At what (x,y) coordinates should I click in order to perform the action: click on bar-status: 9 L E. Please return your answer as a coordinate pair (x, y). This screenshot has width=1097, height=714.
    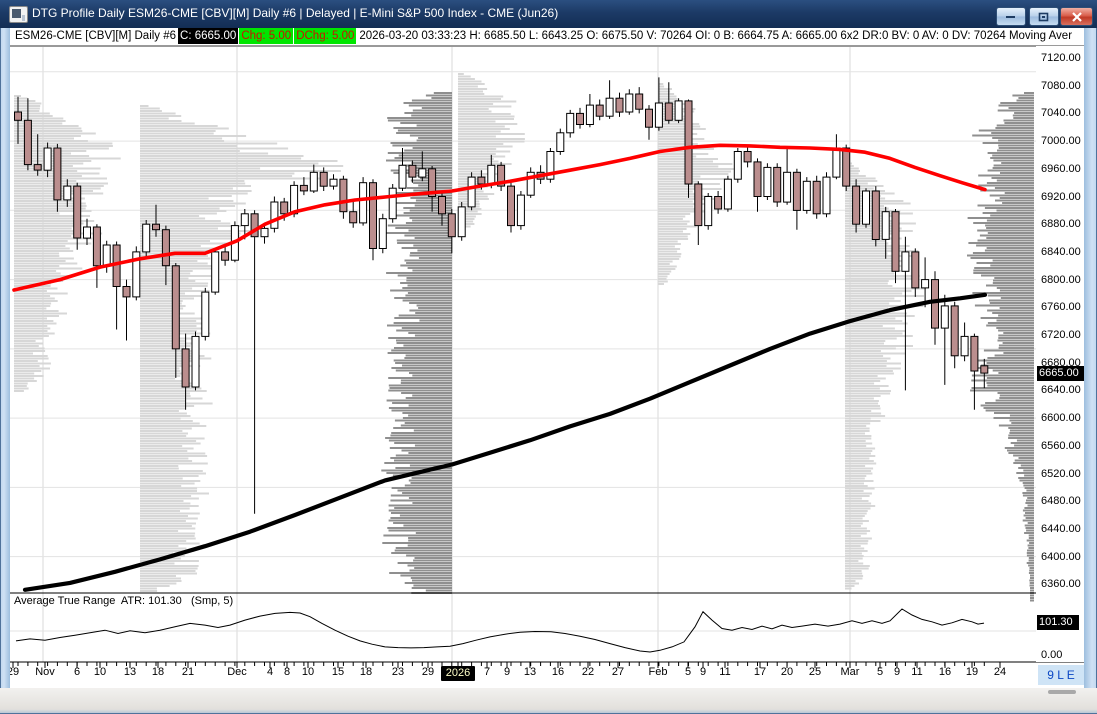
    Looking at the image, I should click on (1061, 675).